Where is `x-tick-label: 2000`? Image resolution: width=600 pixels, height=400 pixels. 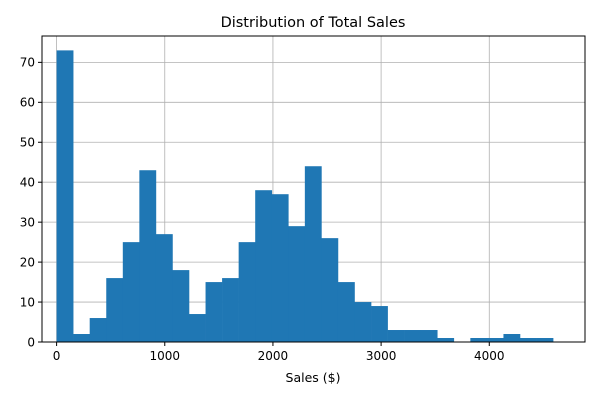
x-tick-label: 2000 is located at coordinates (273, 356).